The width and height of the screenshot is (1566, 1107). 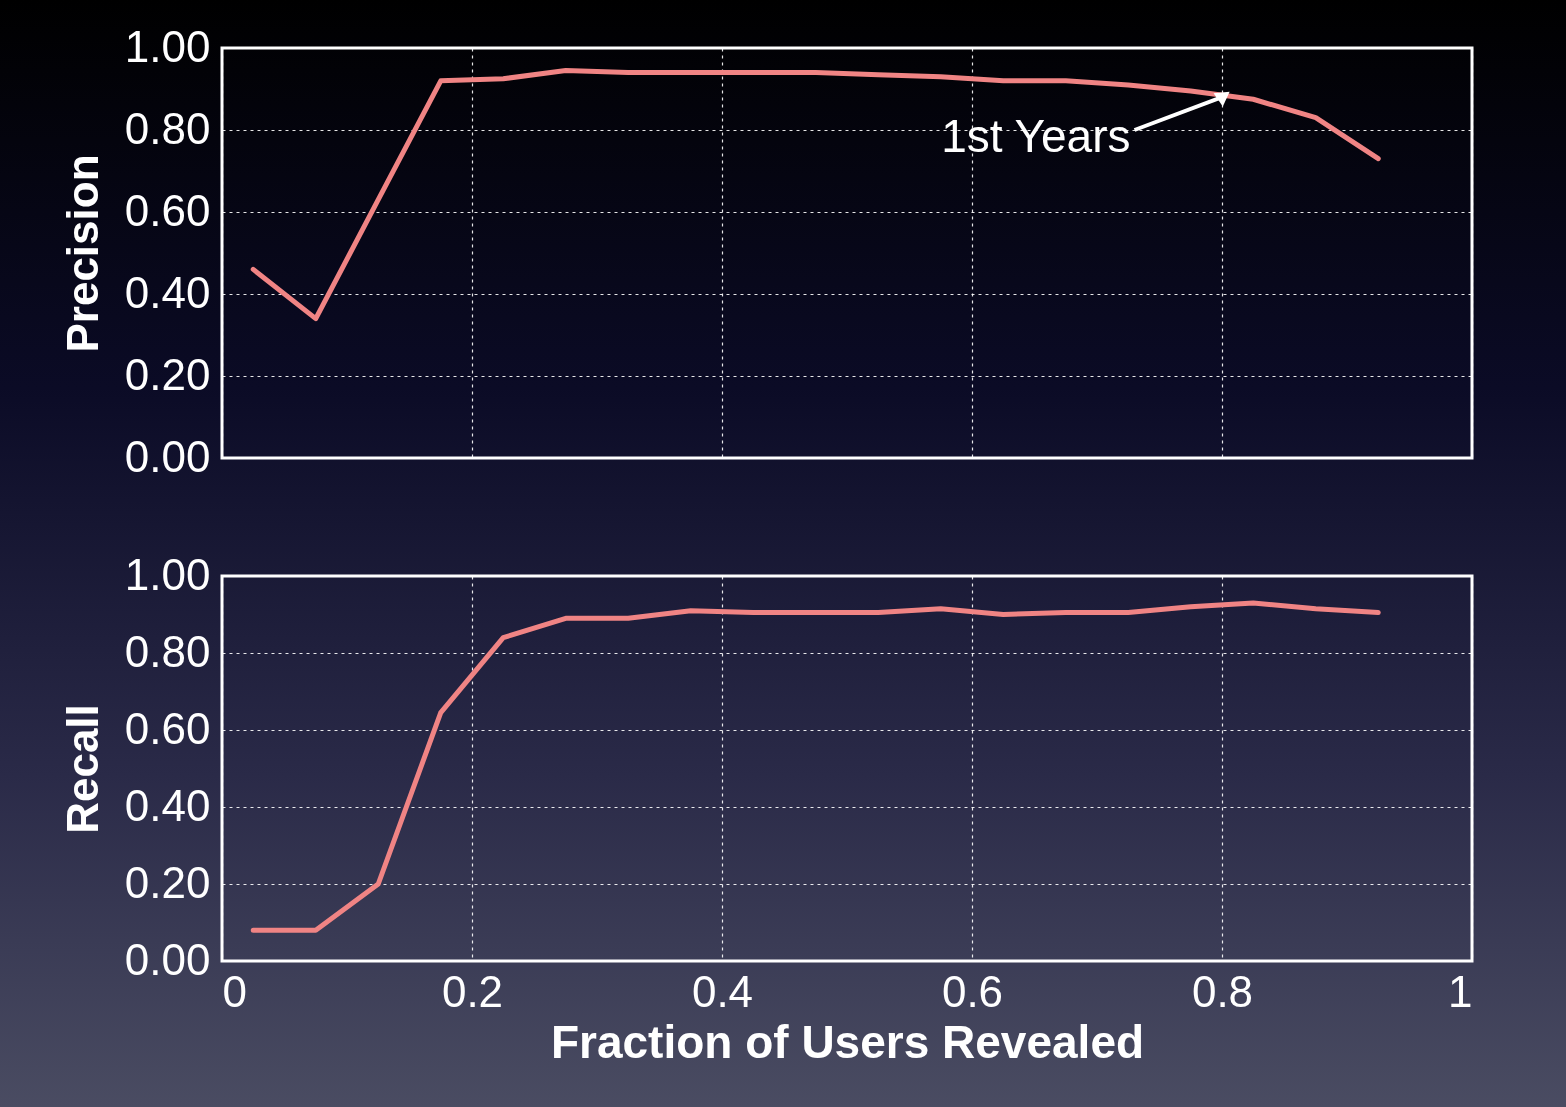 What do you see at coordinates (472, 991) in the screenshot?
I see `x-tick-label: 0.2` at bounding box center [472, 991].